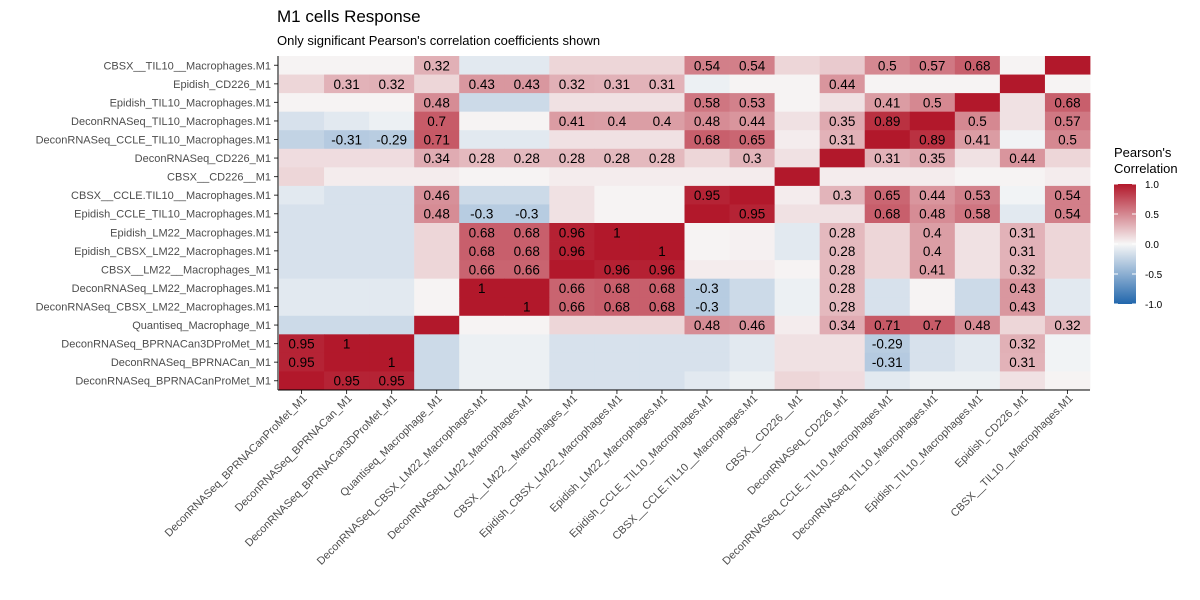 Image resolution: width=1200 pixels, height=600 pixels. Describe the element at coordinates (173, 382) in the screenshot. I see `y-tick-label: DeconRNASeq_BPRNACanProMet_M1` at that location.